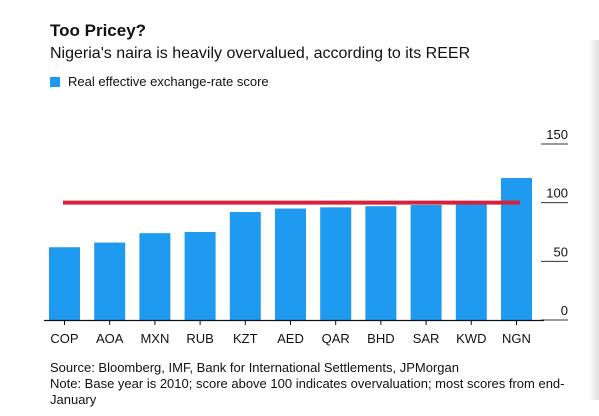 The image size is (599, 416). Describe the element at coordinates (110, 281) in the screenshot. I see `bar-aoa` at that location.